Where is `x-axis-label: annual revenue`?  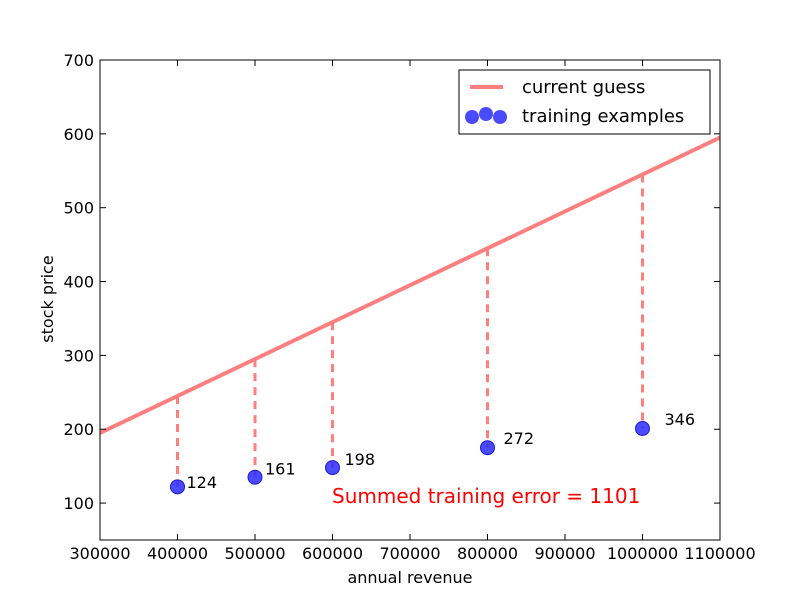 x-axis-label: annual revenue is located at coordinates (409, 577).